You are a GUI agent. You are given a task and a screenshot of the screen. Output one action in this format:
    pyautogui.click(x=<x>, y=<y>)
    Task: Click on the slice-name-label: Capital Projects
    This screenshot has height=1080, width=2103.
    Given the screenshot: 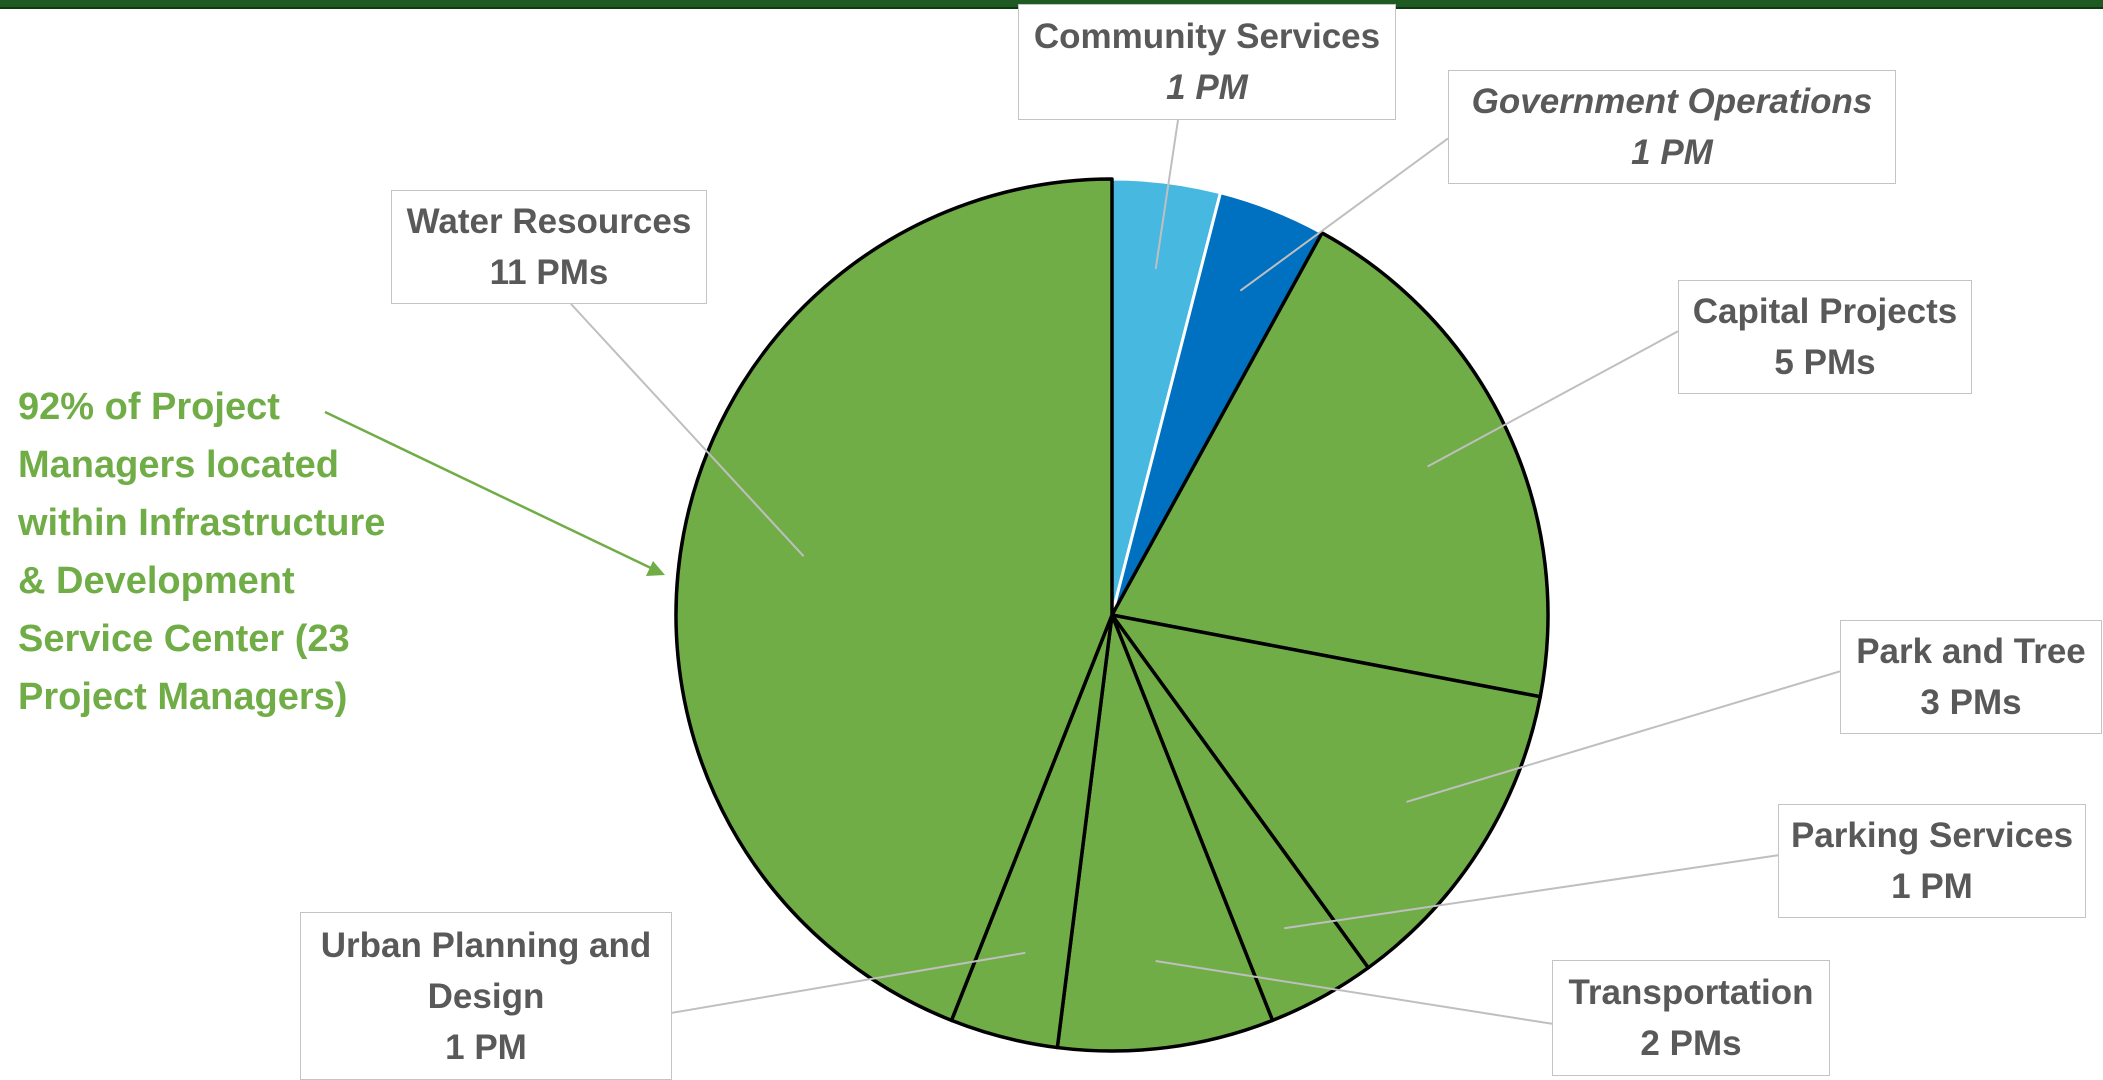 What is the action you would take?
    pyautogui.click(x=1825, y=311)
    